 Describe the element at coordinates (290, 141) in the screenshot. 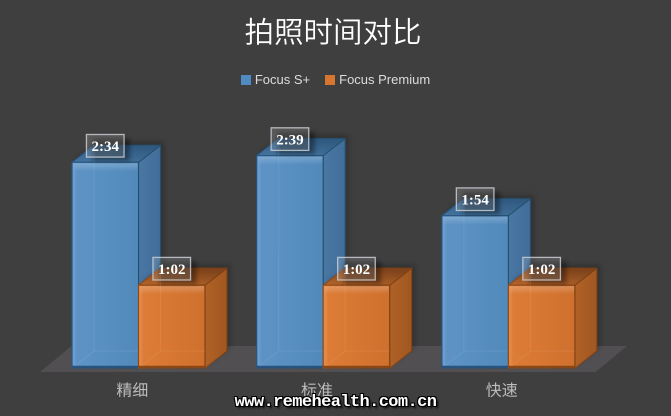

I see `svg-text: 2:39` at that location.